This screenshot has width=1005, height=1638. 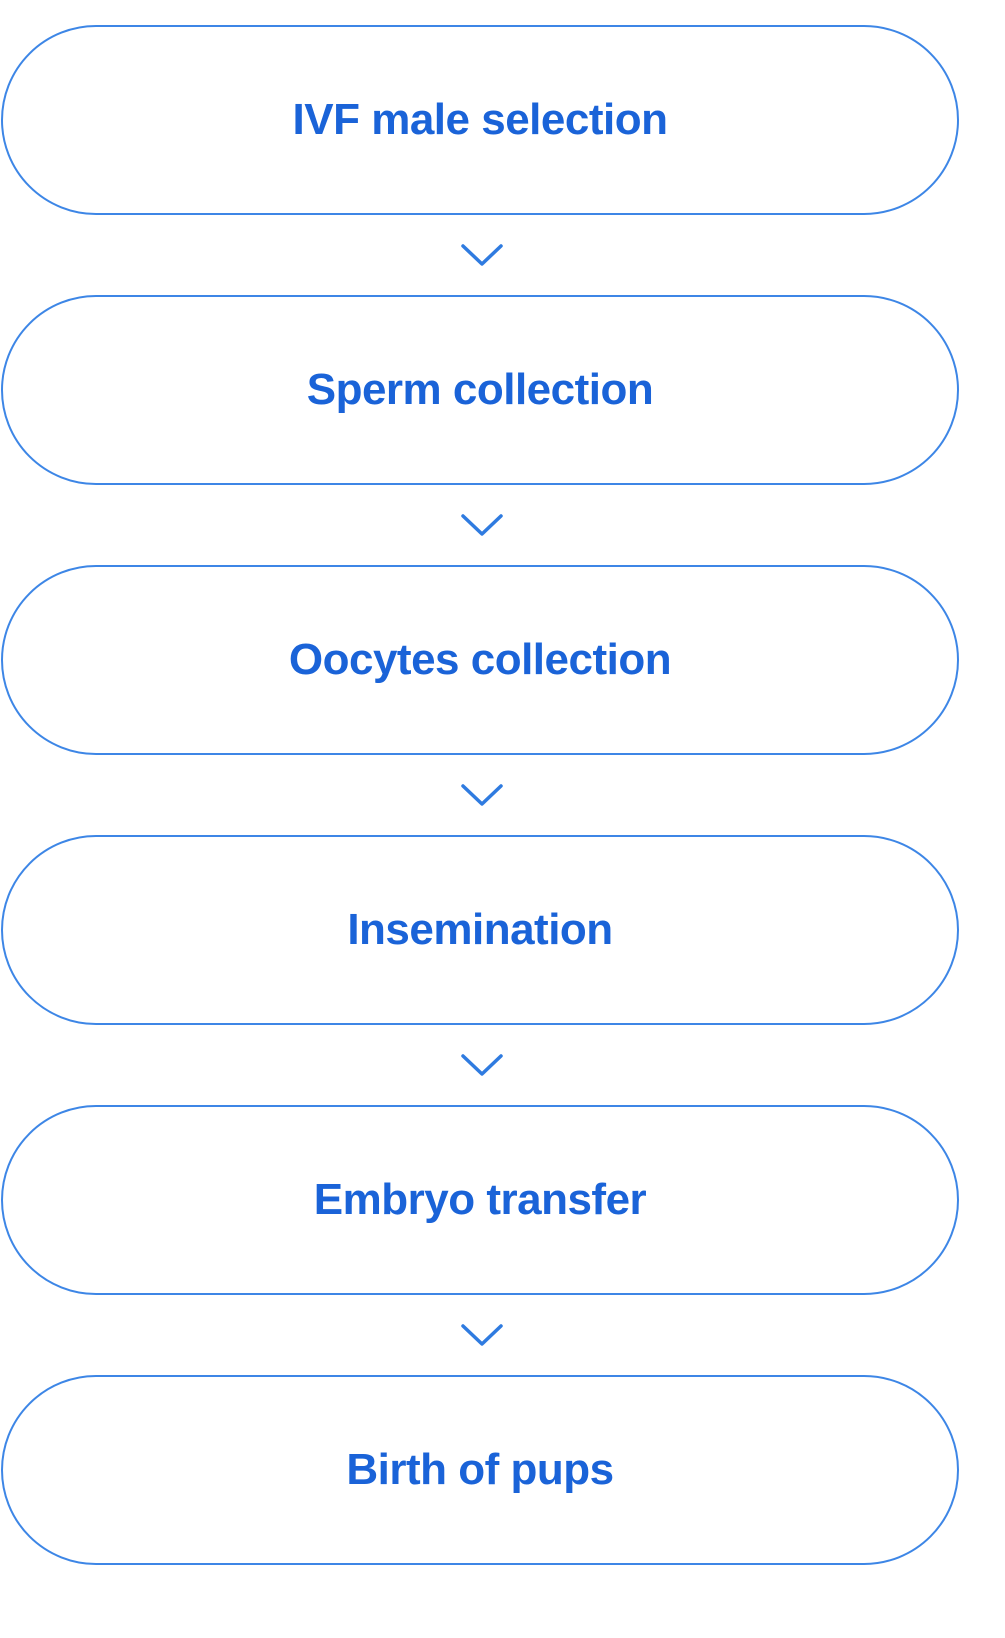 I want to click on step-oocytes-collection: Oocytes collection, so click(x=480, y=660).